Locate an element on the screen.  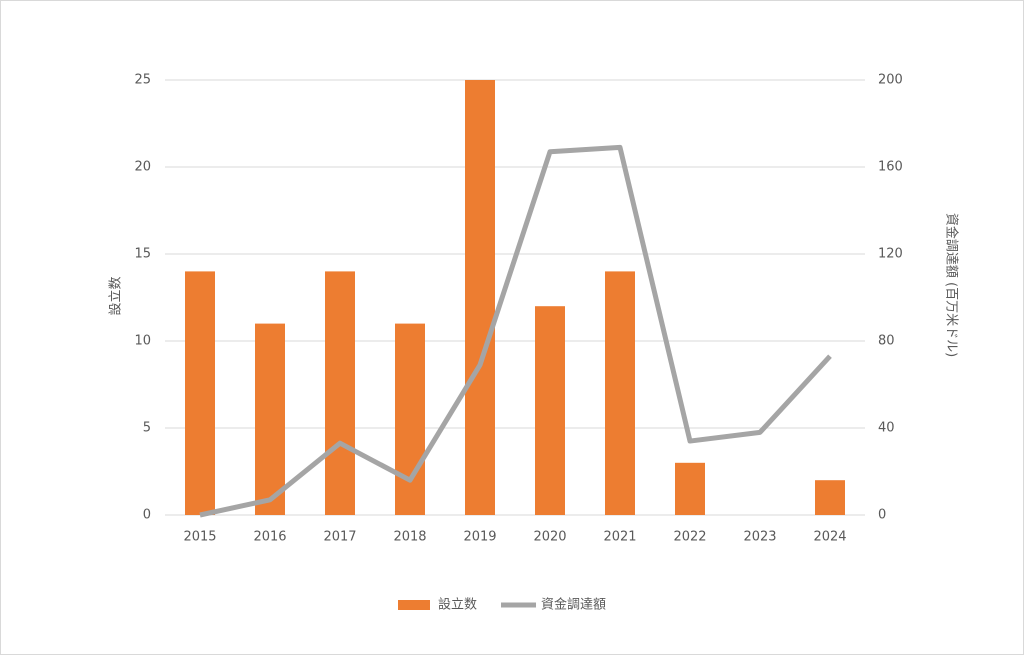
x-tick-label: 2020 is located at coordinates (549, 537).